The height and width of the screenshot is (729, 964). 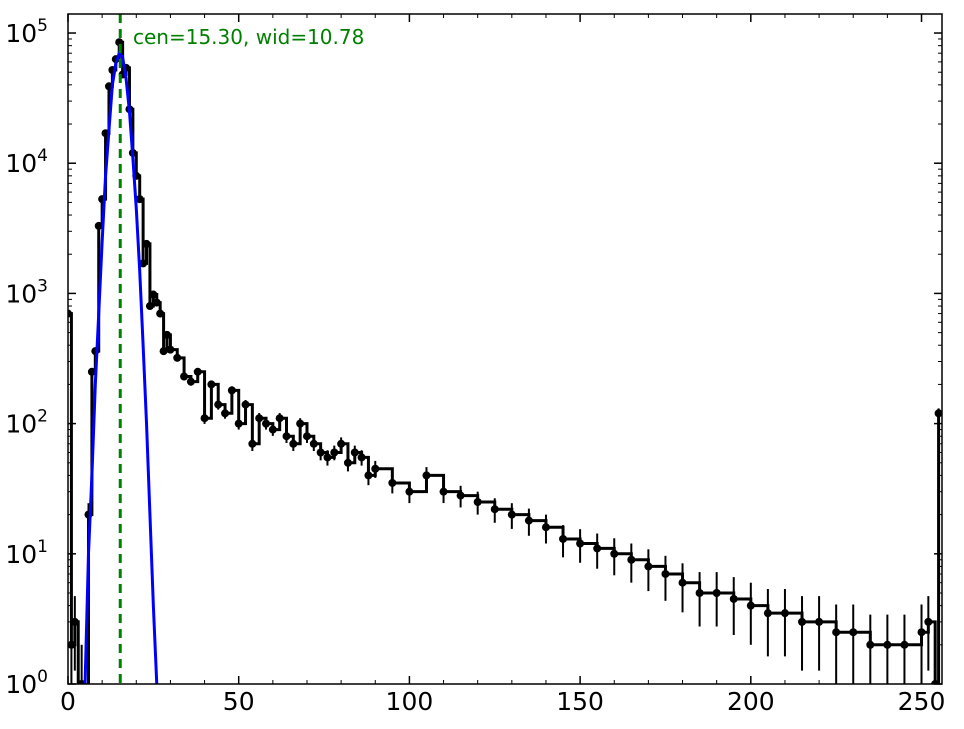 I want to click on x-tick-label: 50, so click(x=239, y=701).